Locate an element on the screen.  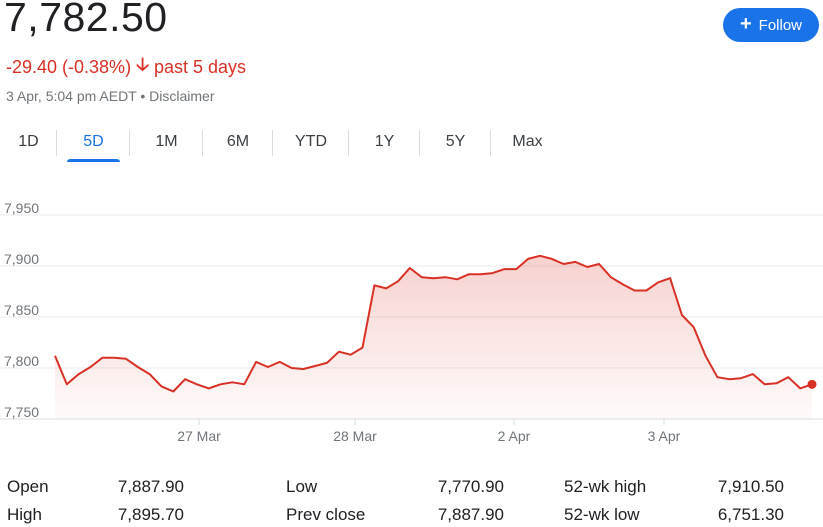
arrow-down-icon: 🡣 is located at coordinates (142, 64).